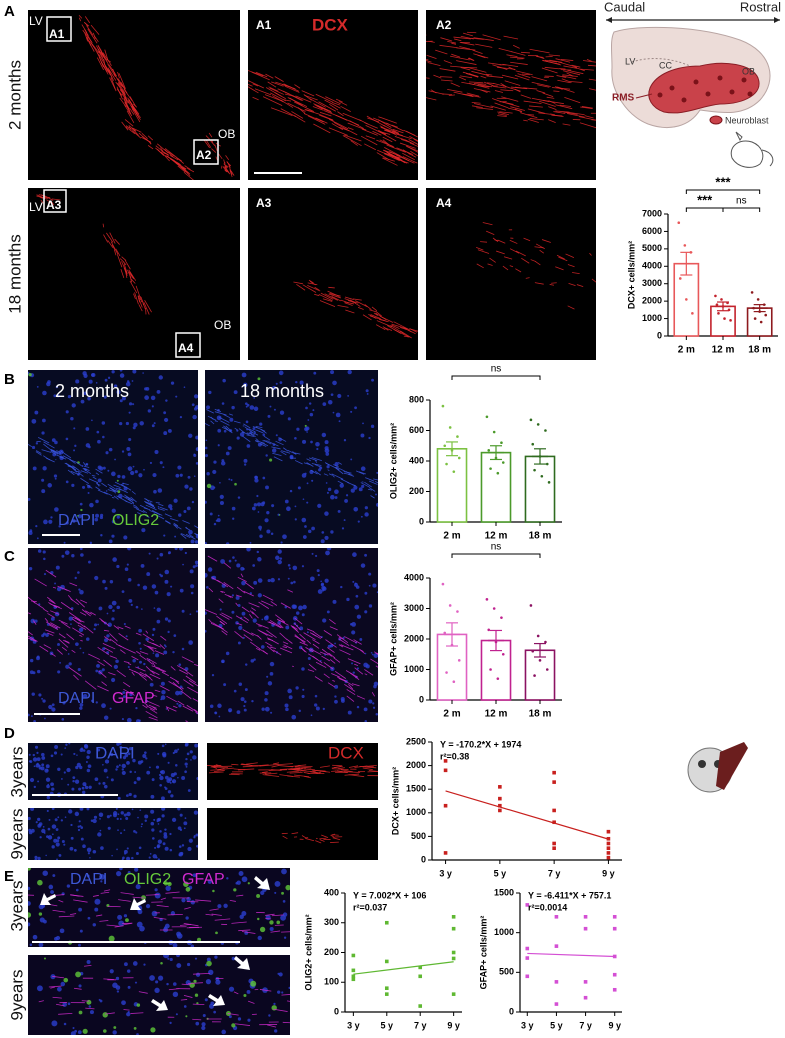  What do you see at coordinates (36, 207) in the screenshot?
I see `marker-label: LV` at bounding box center [36, 207].